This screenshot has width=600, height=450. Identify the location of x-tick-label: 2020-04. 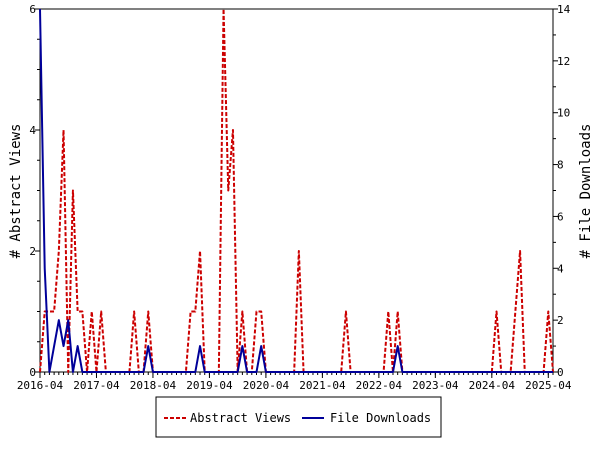
(266, 385).